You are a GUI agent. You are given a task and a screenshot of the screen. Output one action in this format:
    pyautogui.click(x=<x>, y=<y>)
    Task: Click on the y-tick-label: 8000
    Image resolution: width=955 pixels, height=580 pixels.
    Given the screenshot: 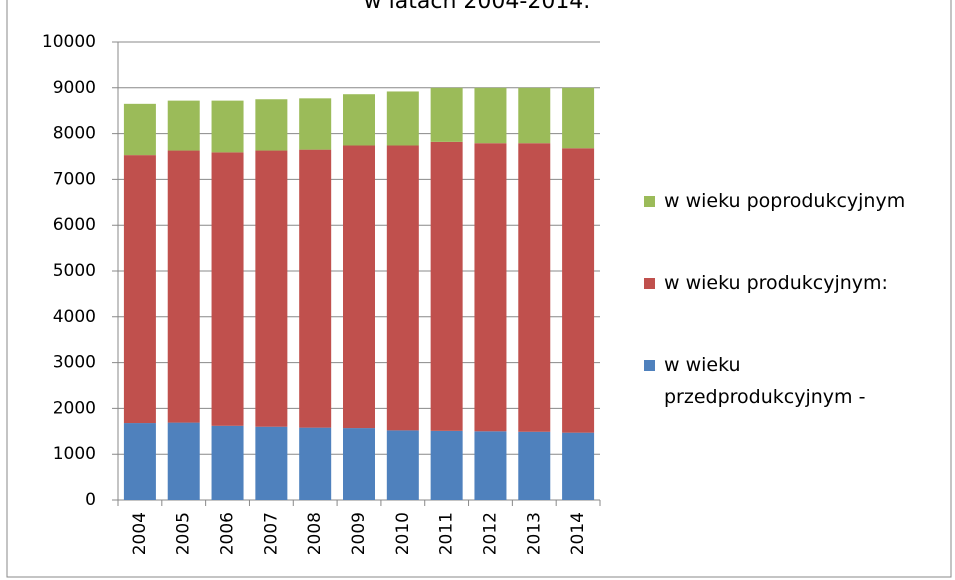 What is the action you would take?
    pyautogui.click(x=74, y=134)
    